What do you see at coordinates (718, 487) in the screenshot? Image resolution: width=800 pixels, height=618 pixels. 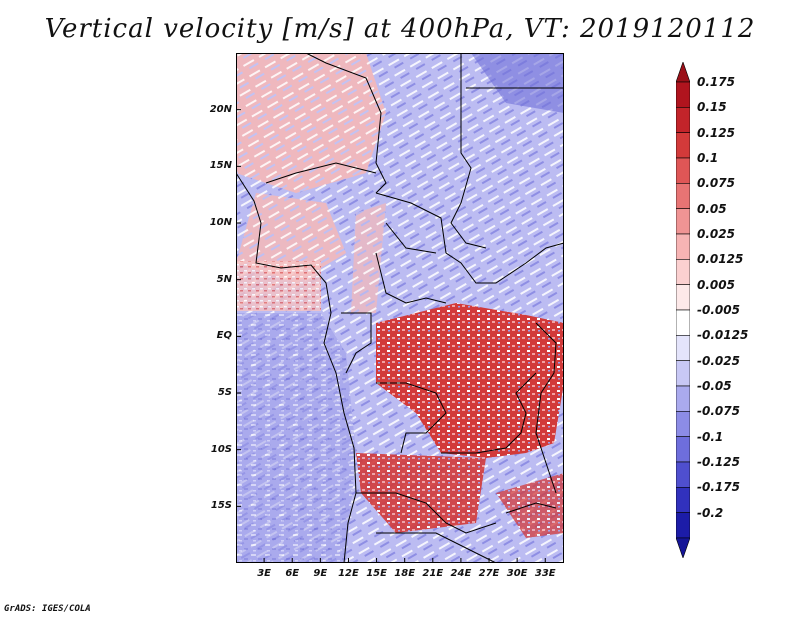 I see `colorbar-level-label: -0.175` at bounding box center [718, 487].